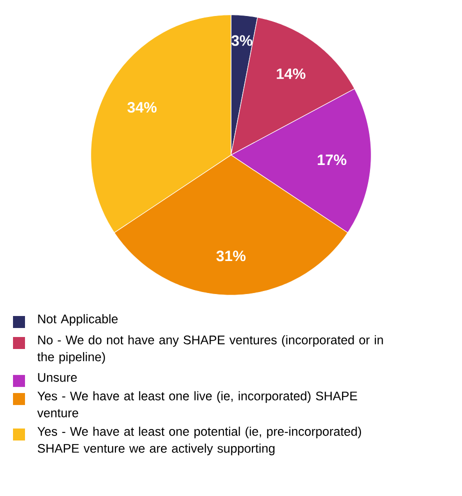 Image resolution: width=462 pixels, height=496 pixels. What do you see at coordinates (210, 349) in the screenshot?
I see `legend-label: No - We do not have any SHAPE ventures (incorporated or in the pipeline)` at bounding box center [210, 349].